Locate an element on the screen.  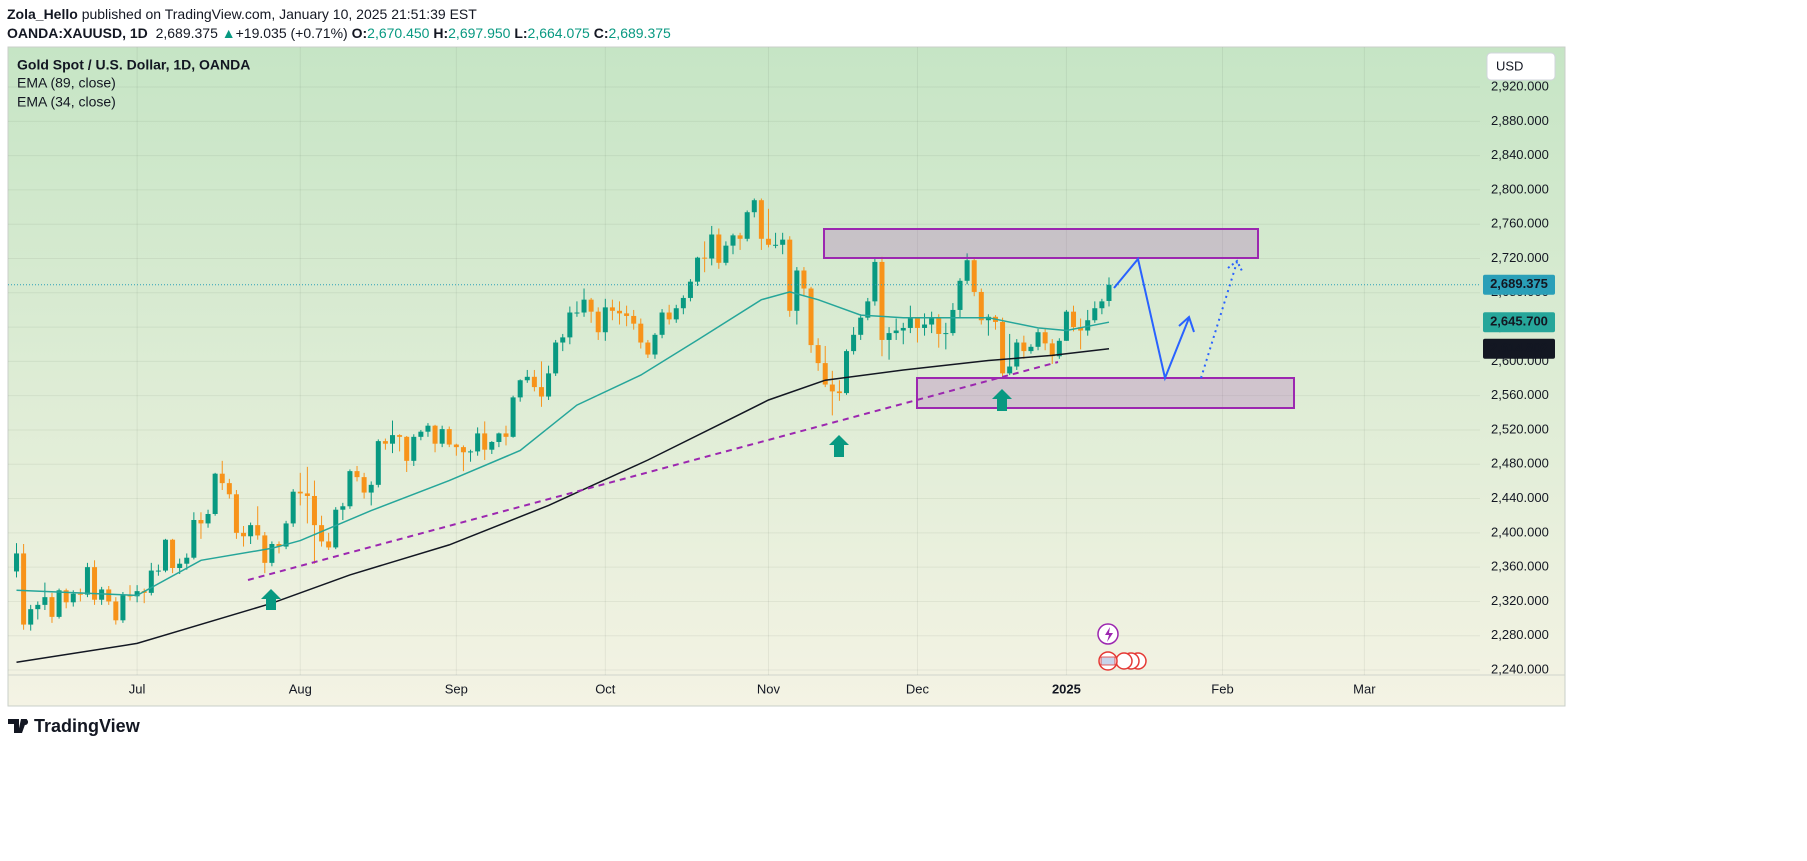
legend-entry: EMA (89, close) is located at coordinates (66, 83).